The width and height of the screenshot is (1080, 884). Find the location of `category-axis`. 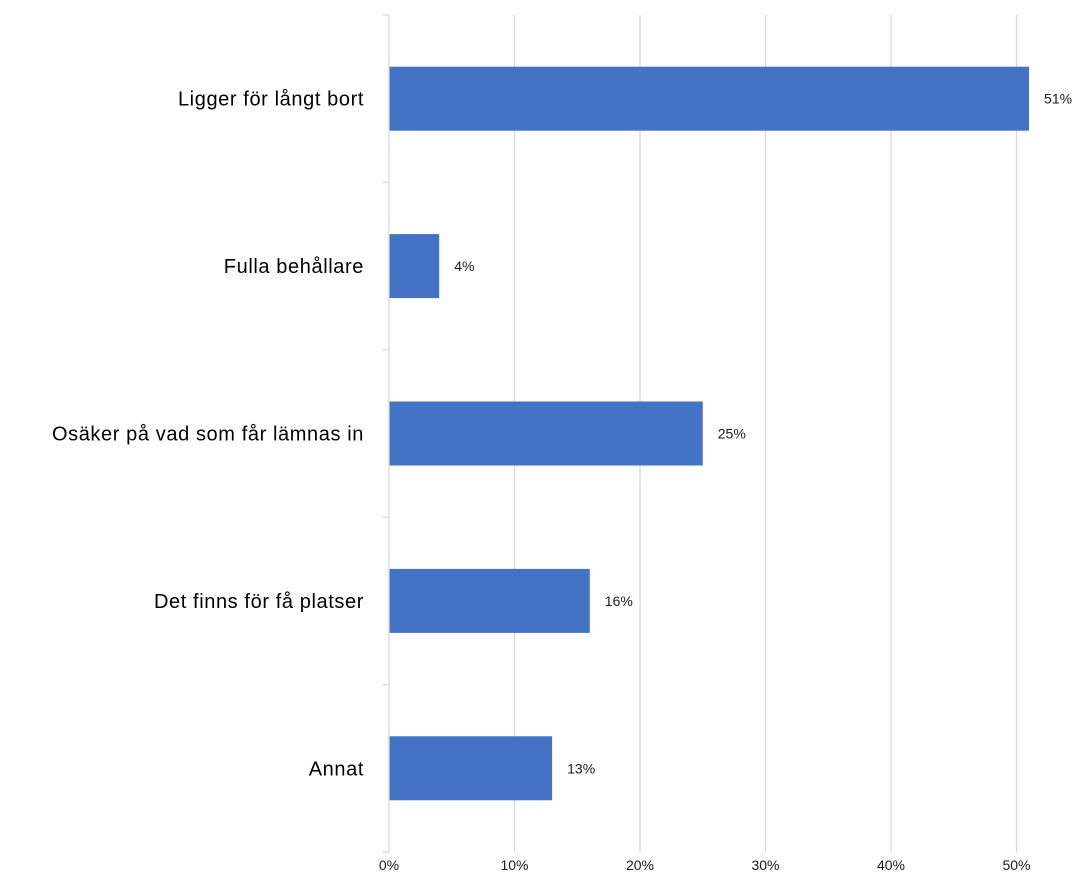

category-axis is located at coordinates (386, 433).